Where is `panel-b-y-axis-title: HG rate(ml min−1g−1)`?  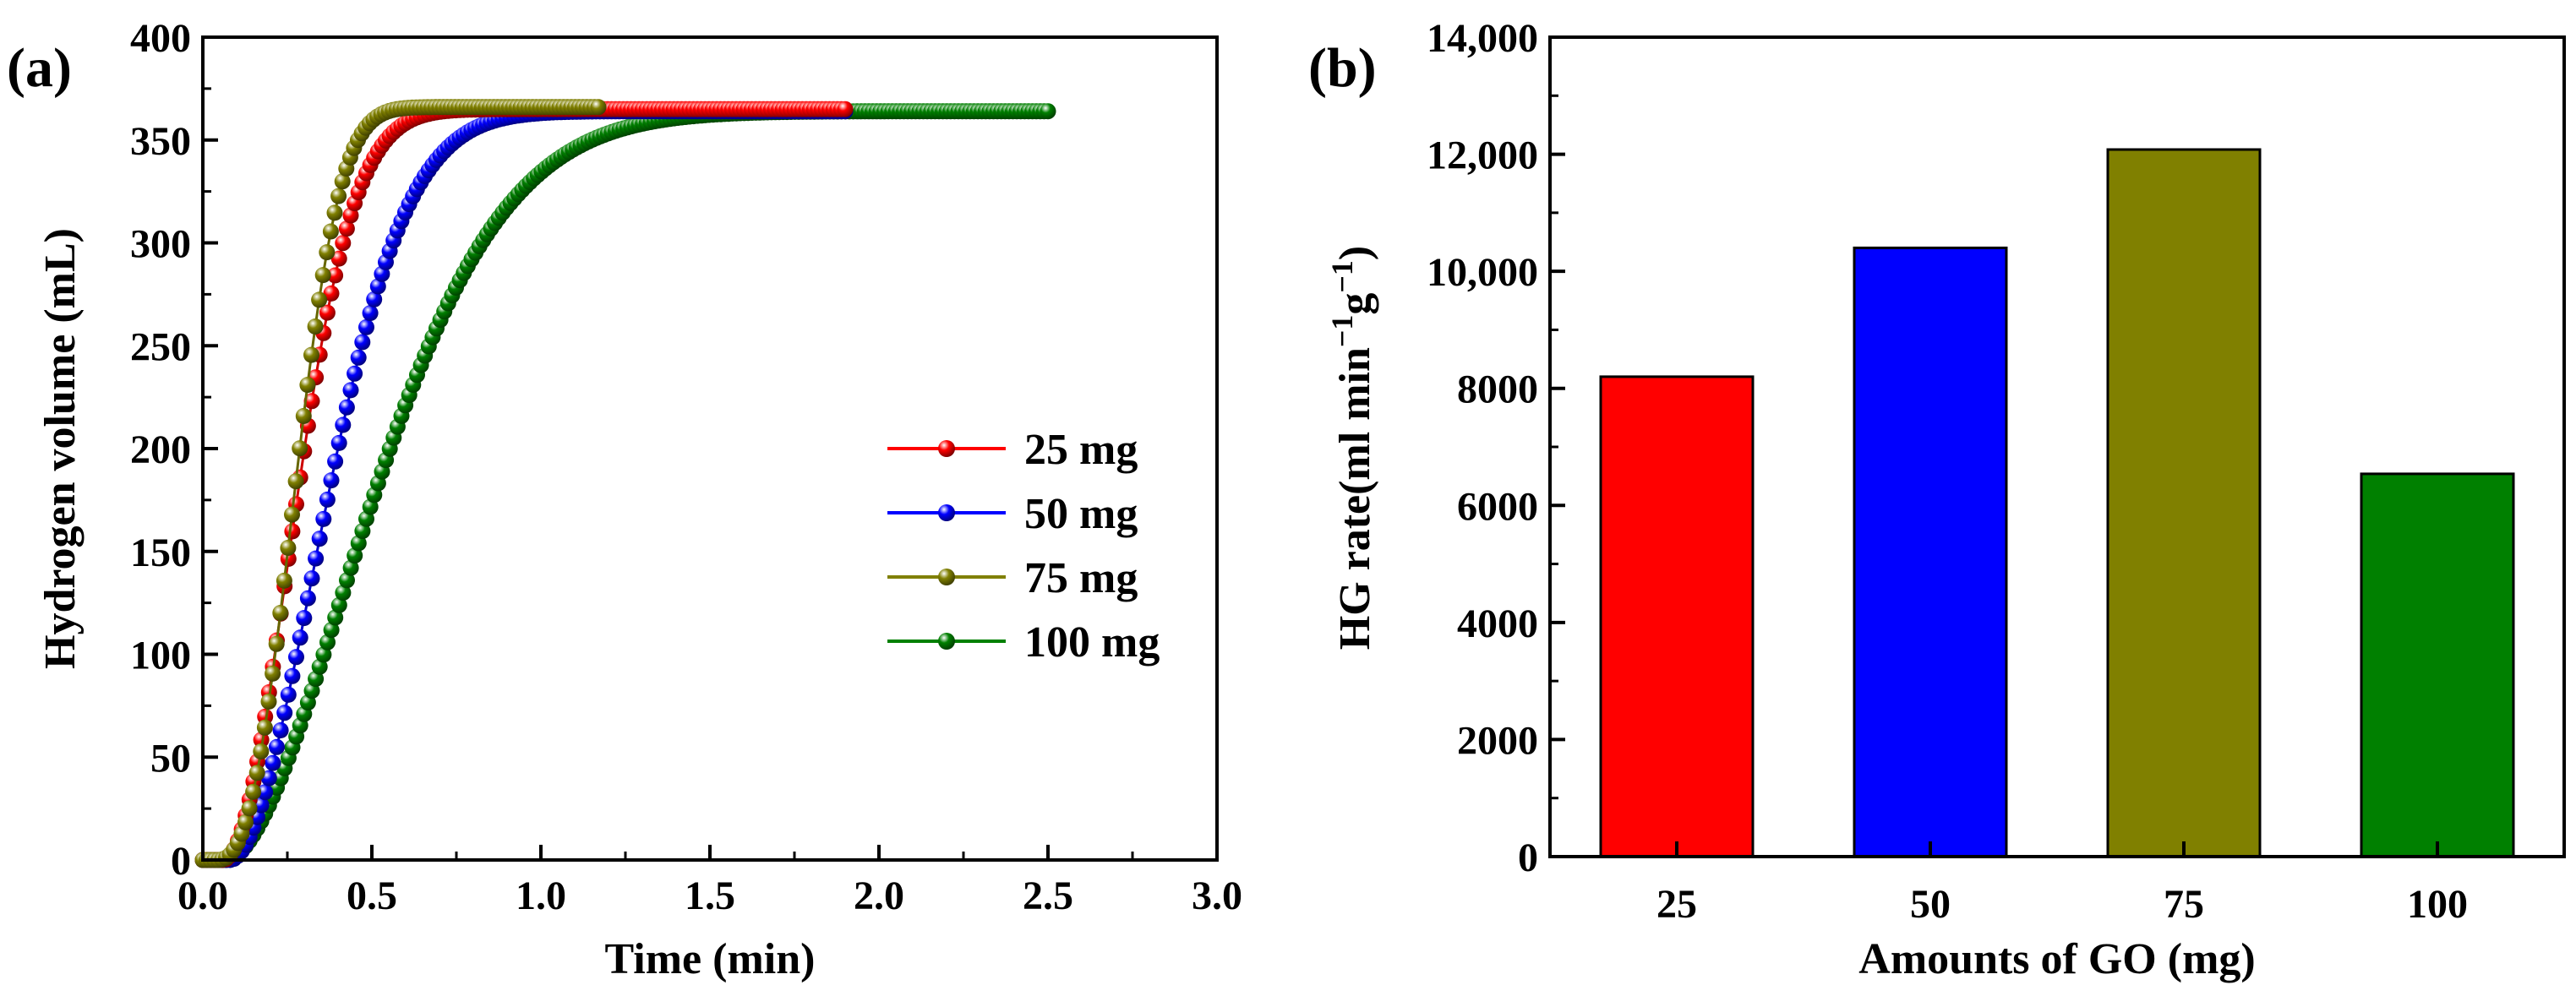 panel-b-y-axis-title: HG rate(ml min−1g−1) is located at coordinates (1352, 448).